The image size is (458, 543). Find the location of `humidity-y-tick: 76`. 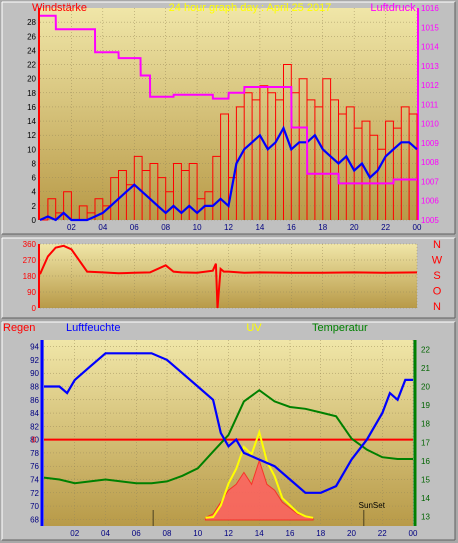

humidity-y-tick: 76 is located at coordinates (34, 466).